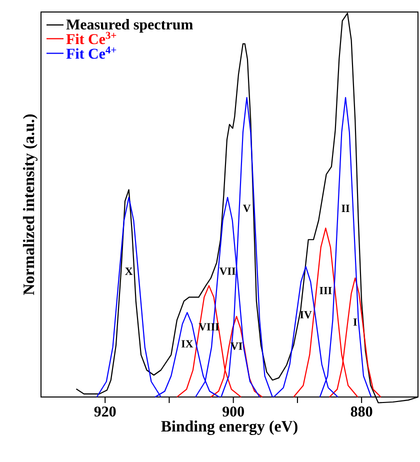 The height and width of the screenshot is (462, 420). Describe the element at coordinates (91, 38) in the screenshot. I see `legend-label: Fit Ce$^{3+}$` at that location.